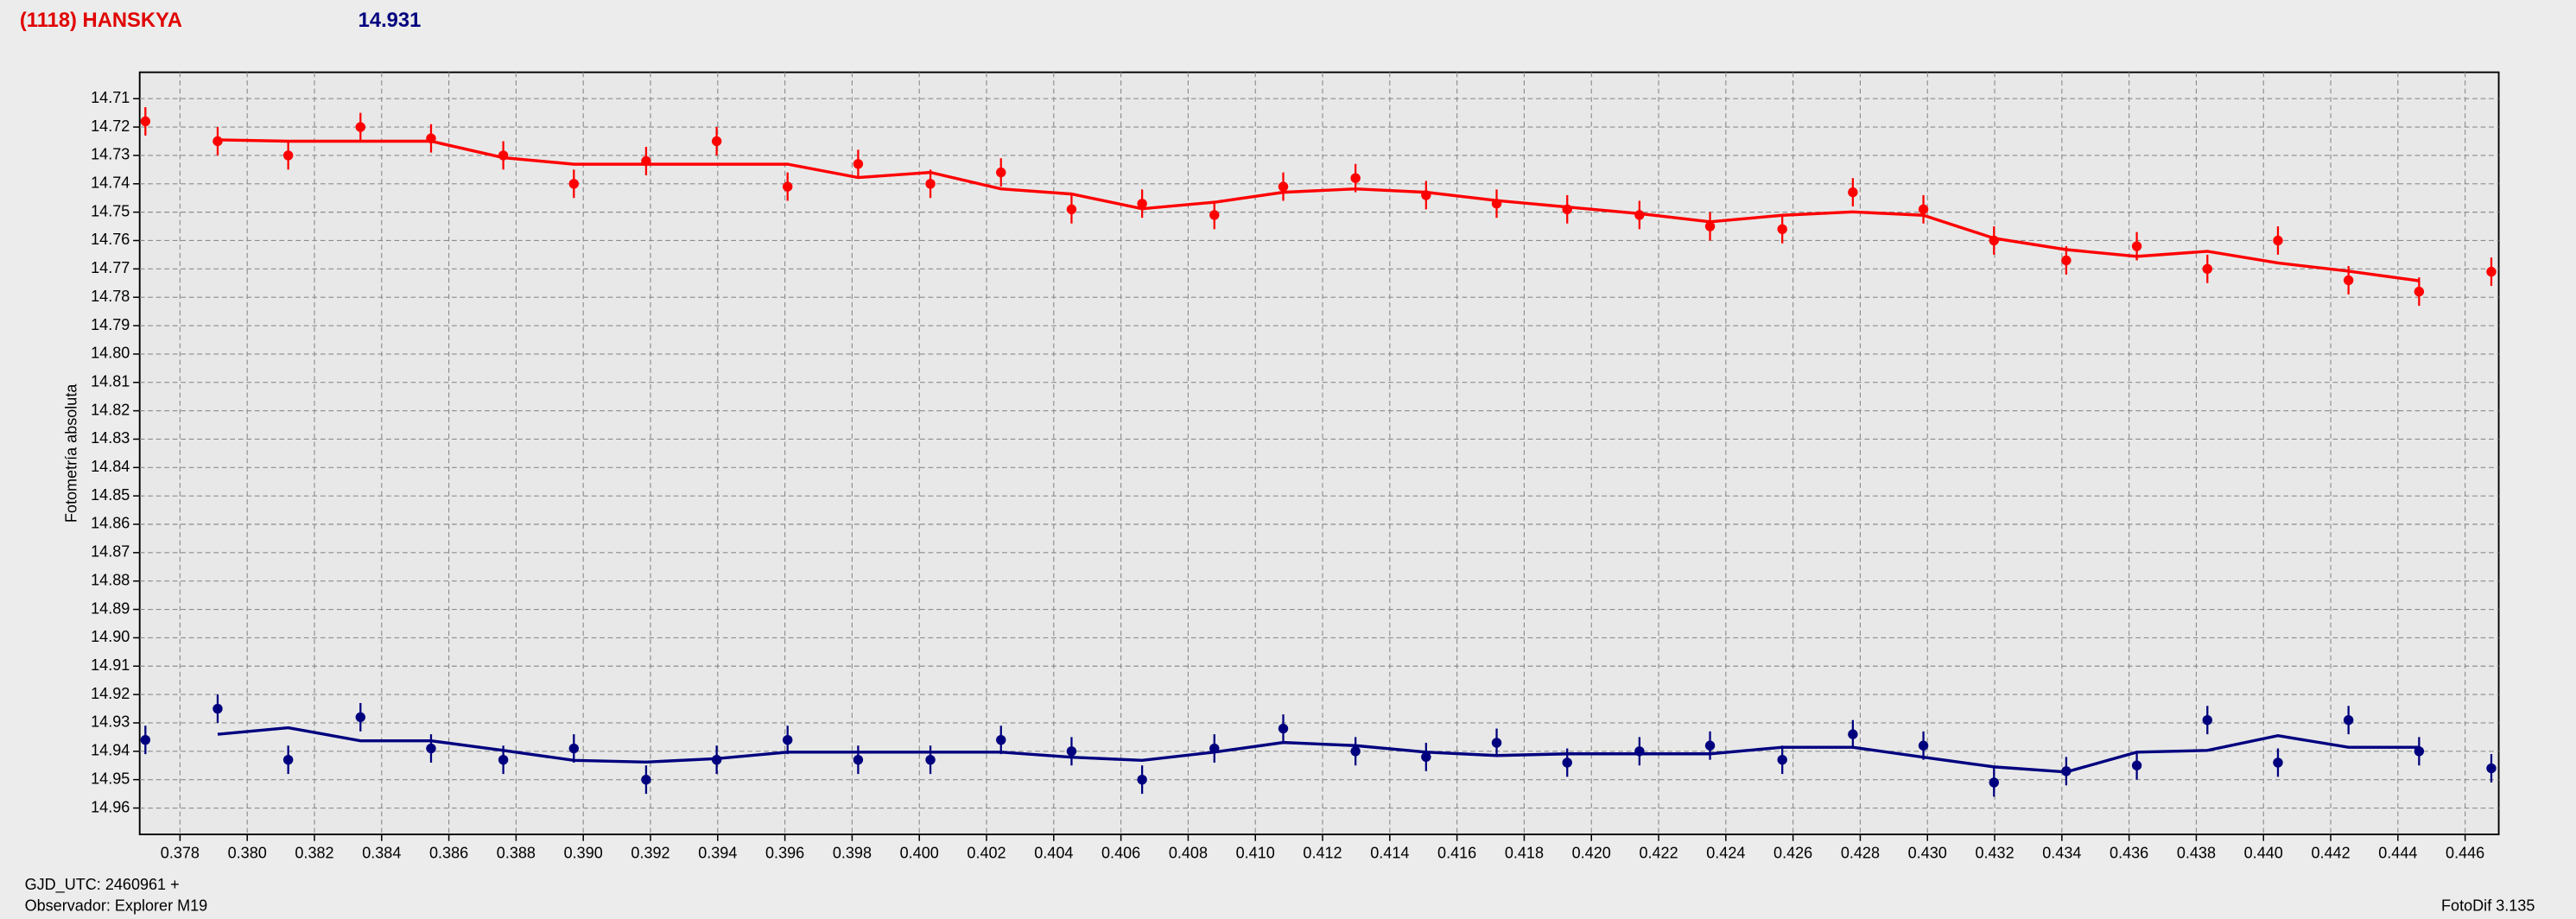 The height and width of the screenshot is (919, 2576). What do you see at coordinates (2263, 853) in the screenshot?
I see `x-tick-label: 0.440` at bounding box center [2263, 853].